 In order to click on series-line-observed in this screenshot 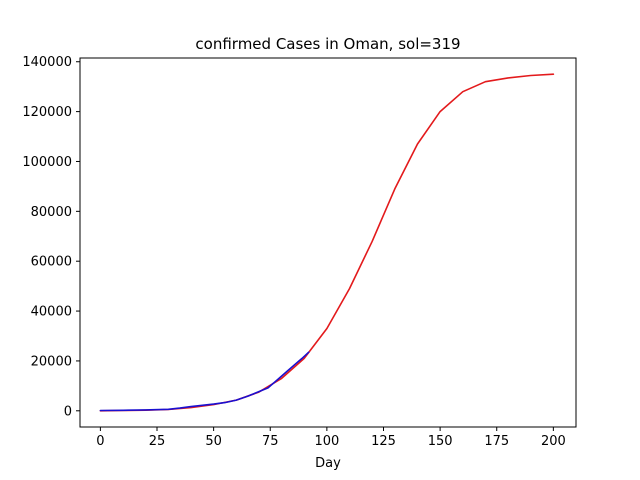, I will do `click(204, 381)`.